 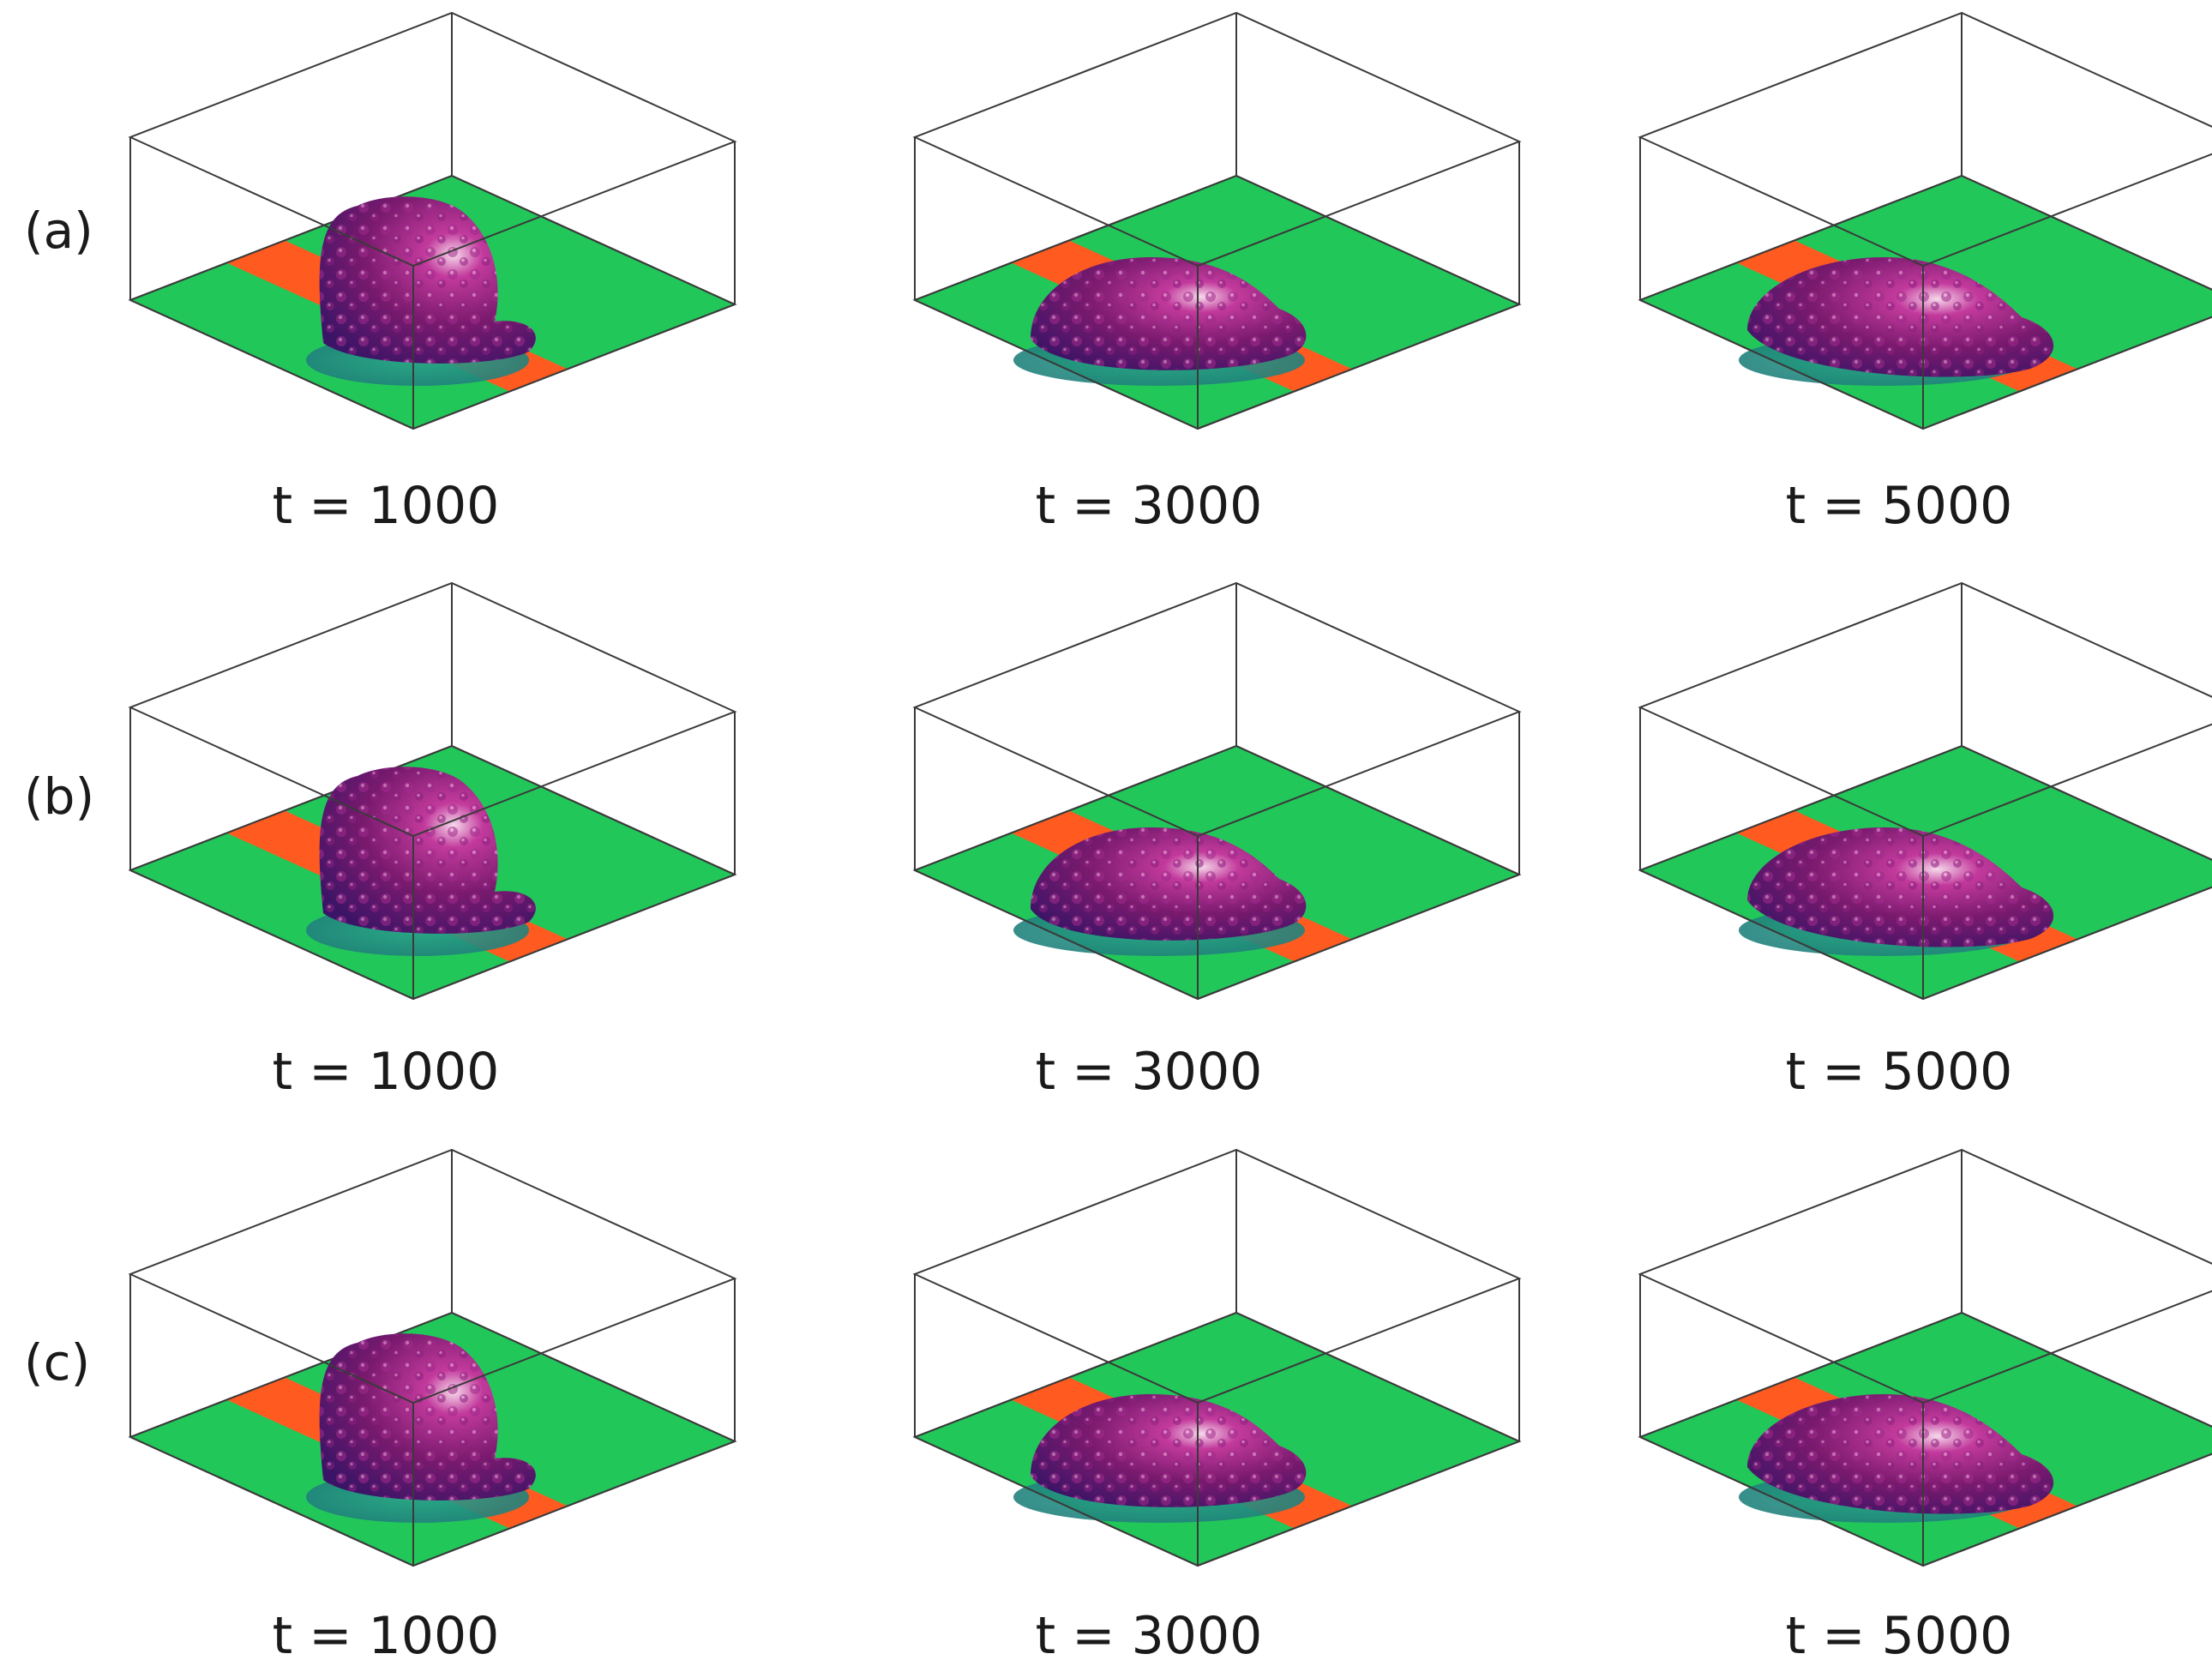 I want to click on row-label-b: (b), so click(x=59, y=796).